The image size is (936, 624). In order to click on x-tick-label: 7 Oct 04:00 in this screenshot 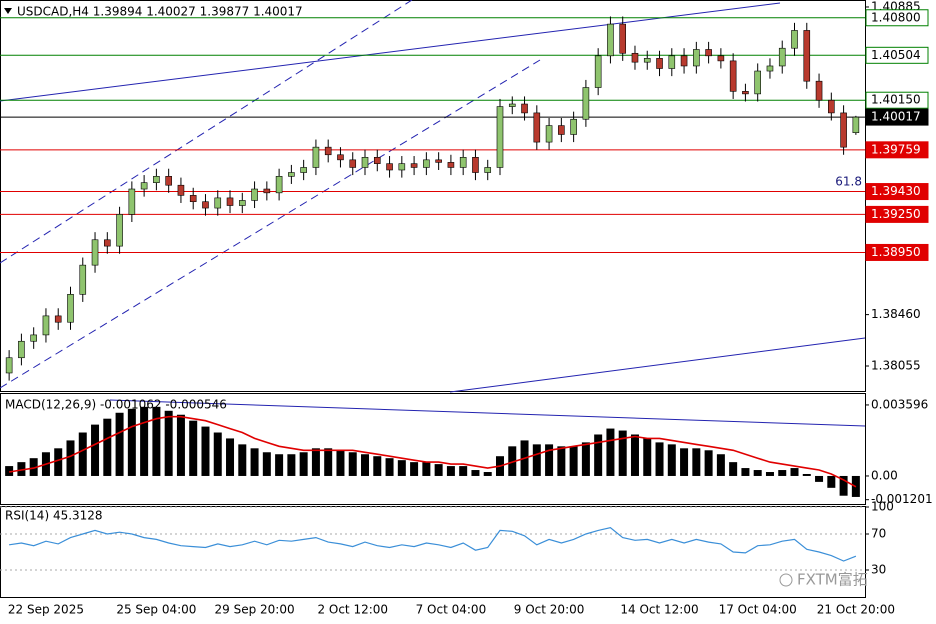, I will do `click(451, 610)`.